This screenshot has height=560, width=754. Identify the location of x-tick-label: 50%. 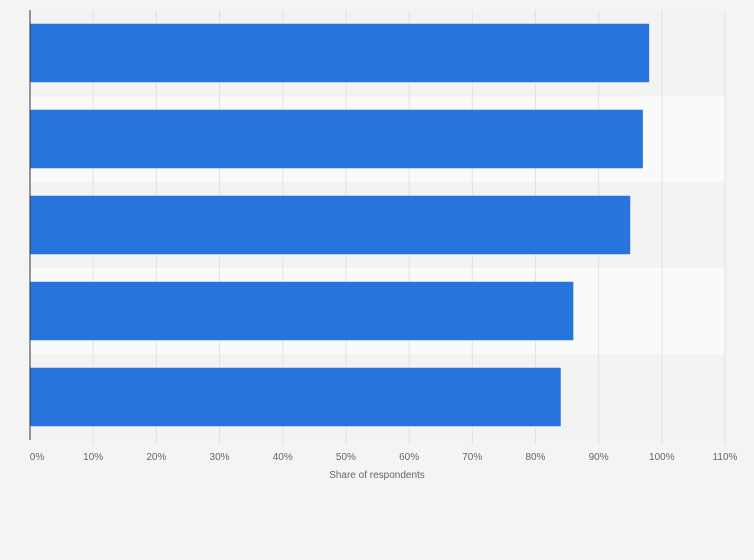
(346, 457).